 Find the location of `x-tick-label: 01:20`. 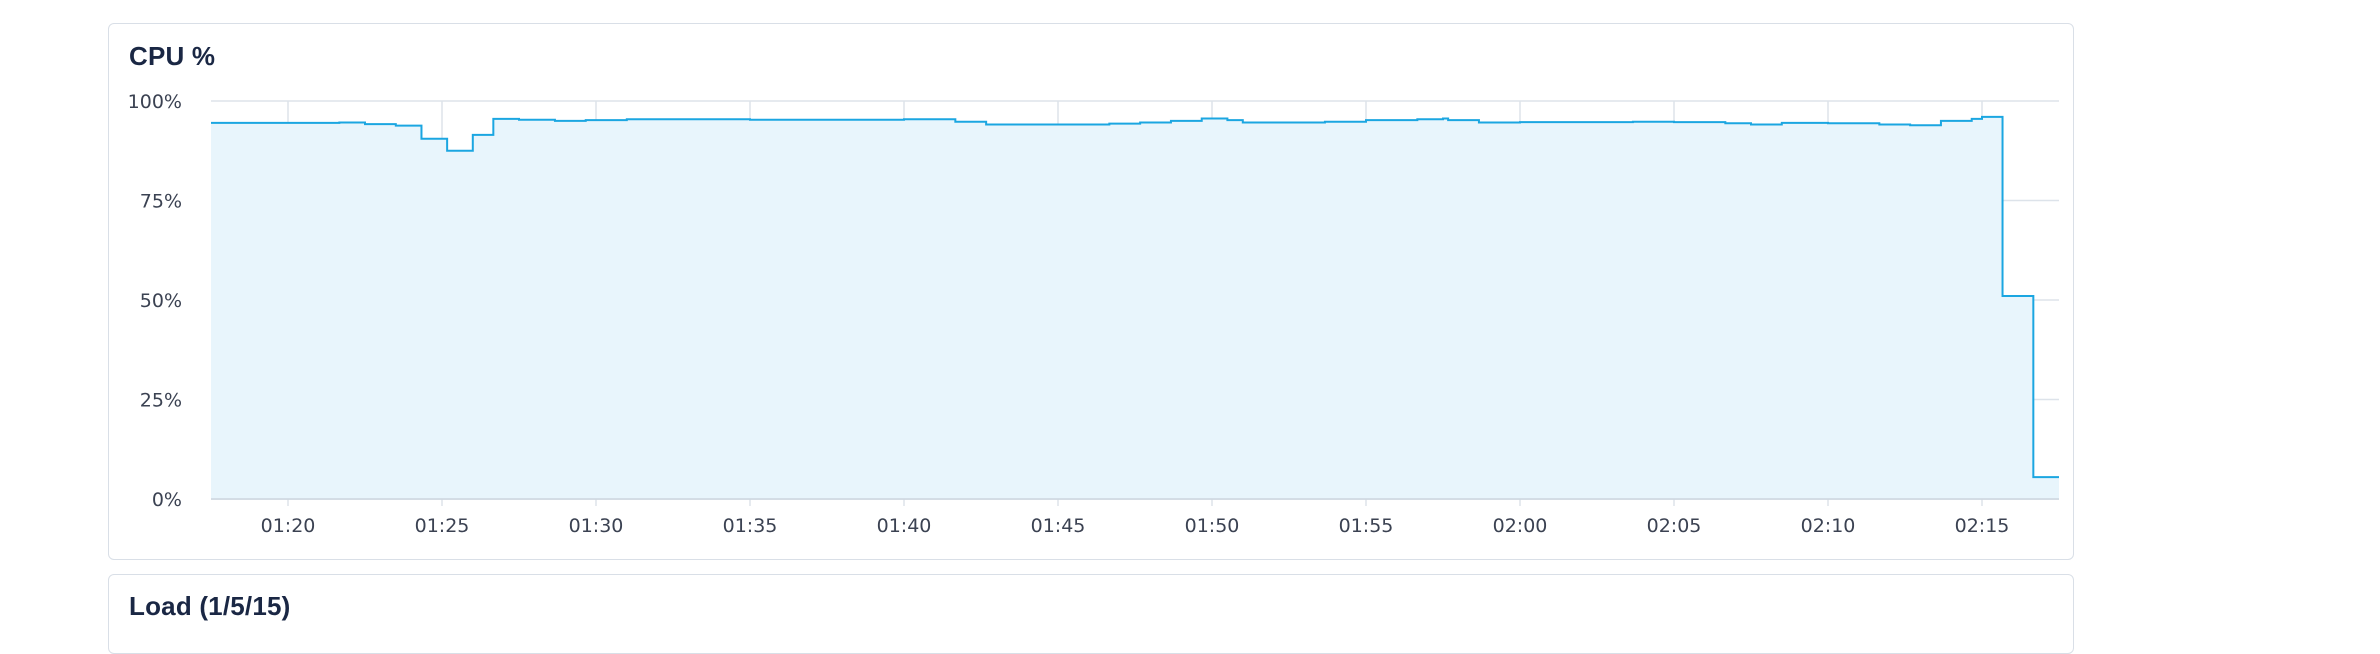

x-tick-label: 01:20 is located at coordinates (288, 526).